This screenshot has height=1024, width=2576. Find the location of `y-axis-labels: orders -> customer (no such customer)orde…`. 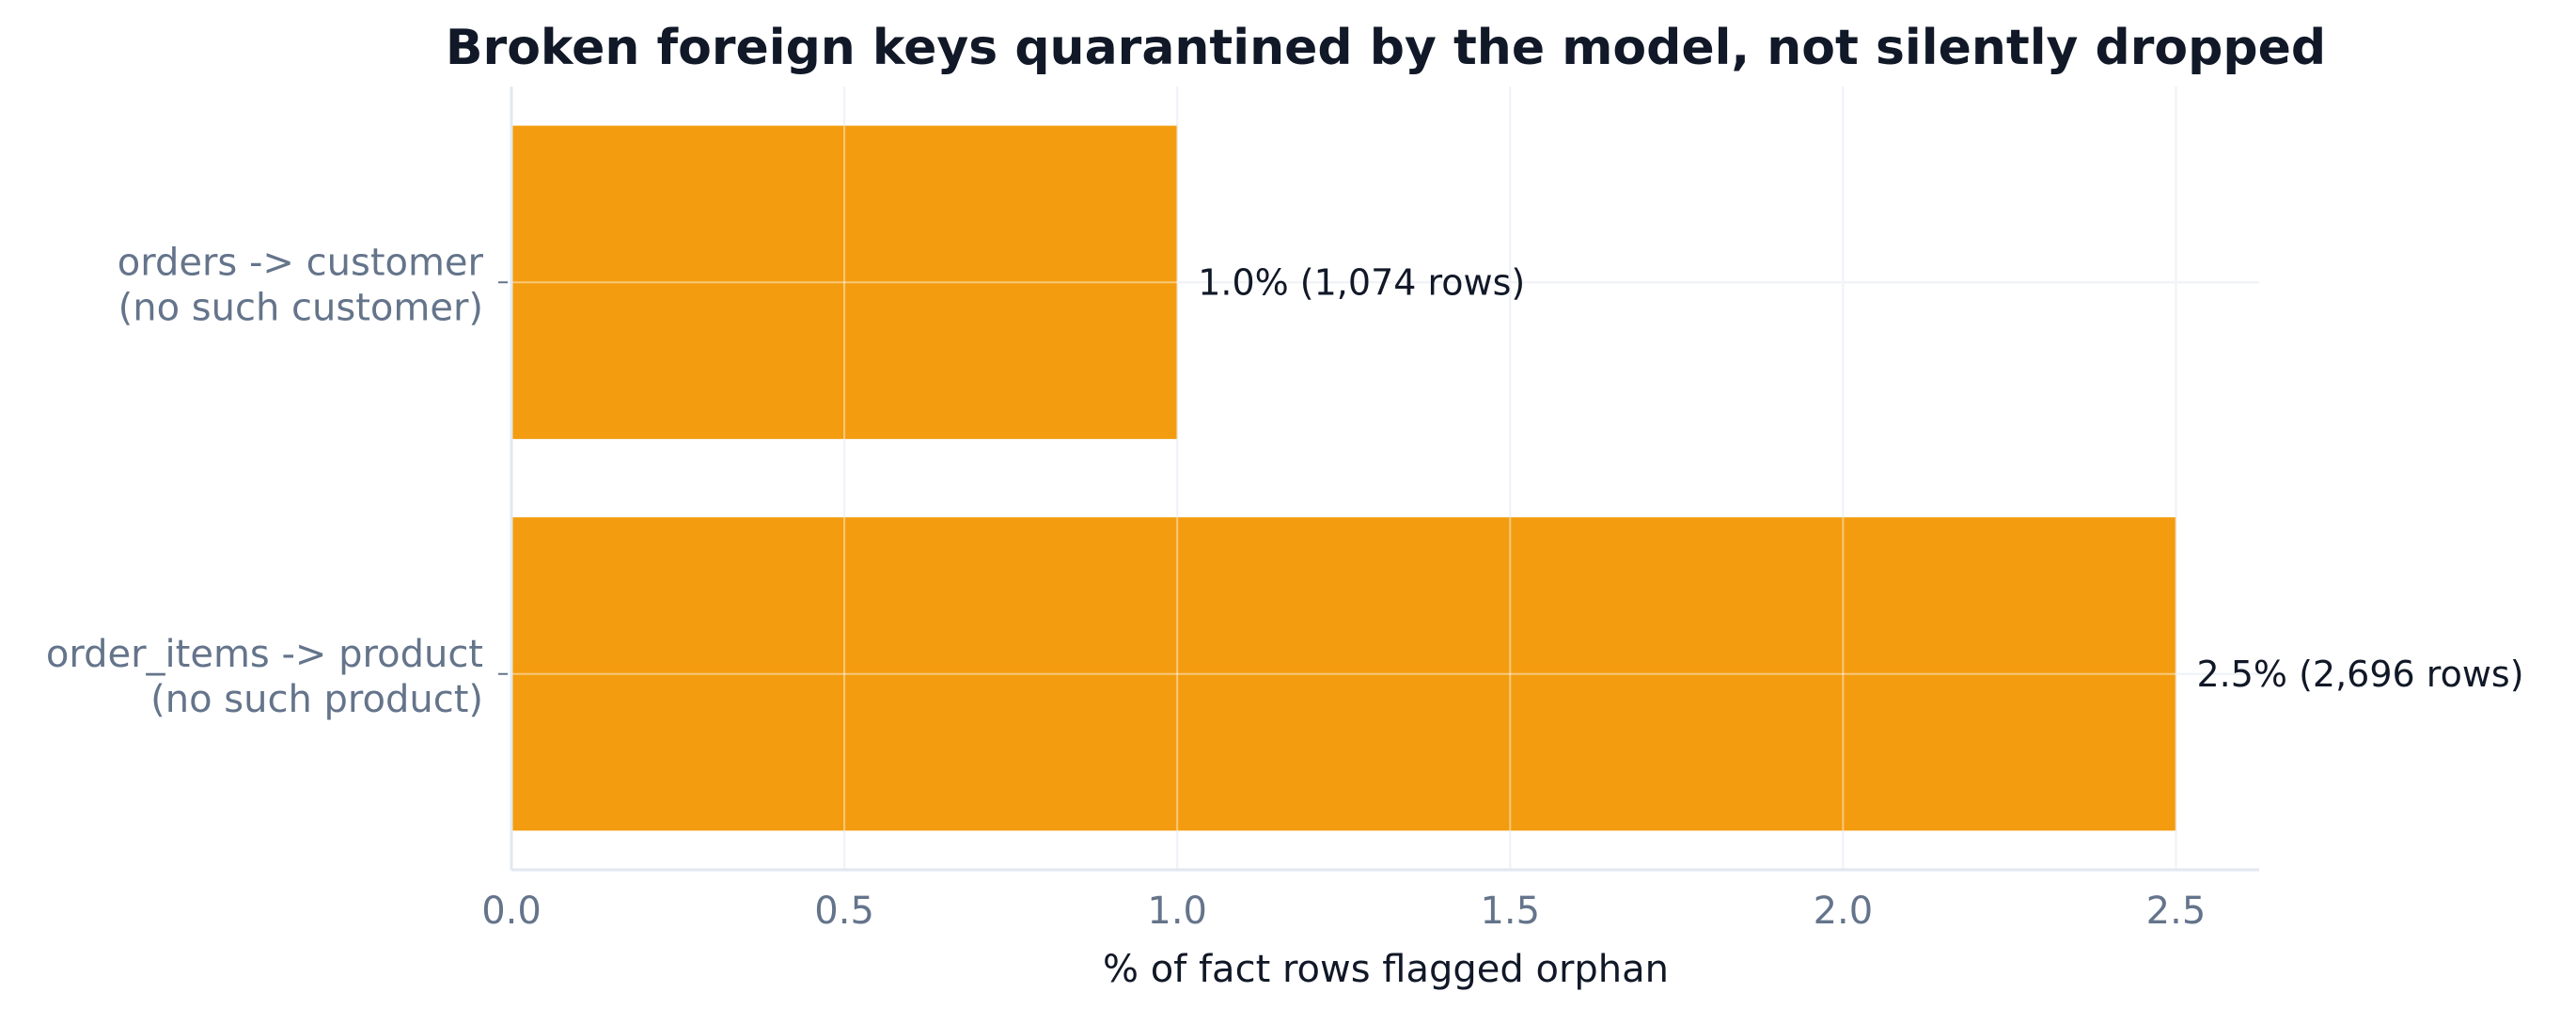

y-axis-labels: orders -> customer (no such customer)orde… is located at coordinates (277, 481).